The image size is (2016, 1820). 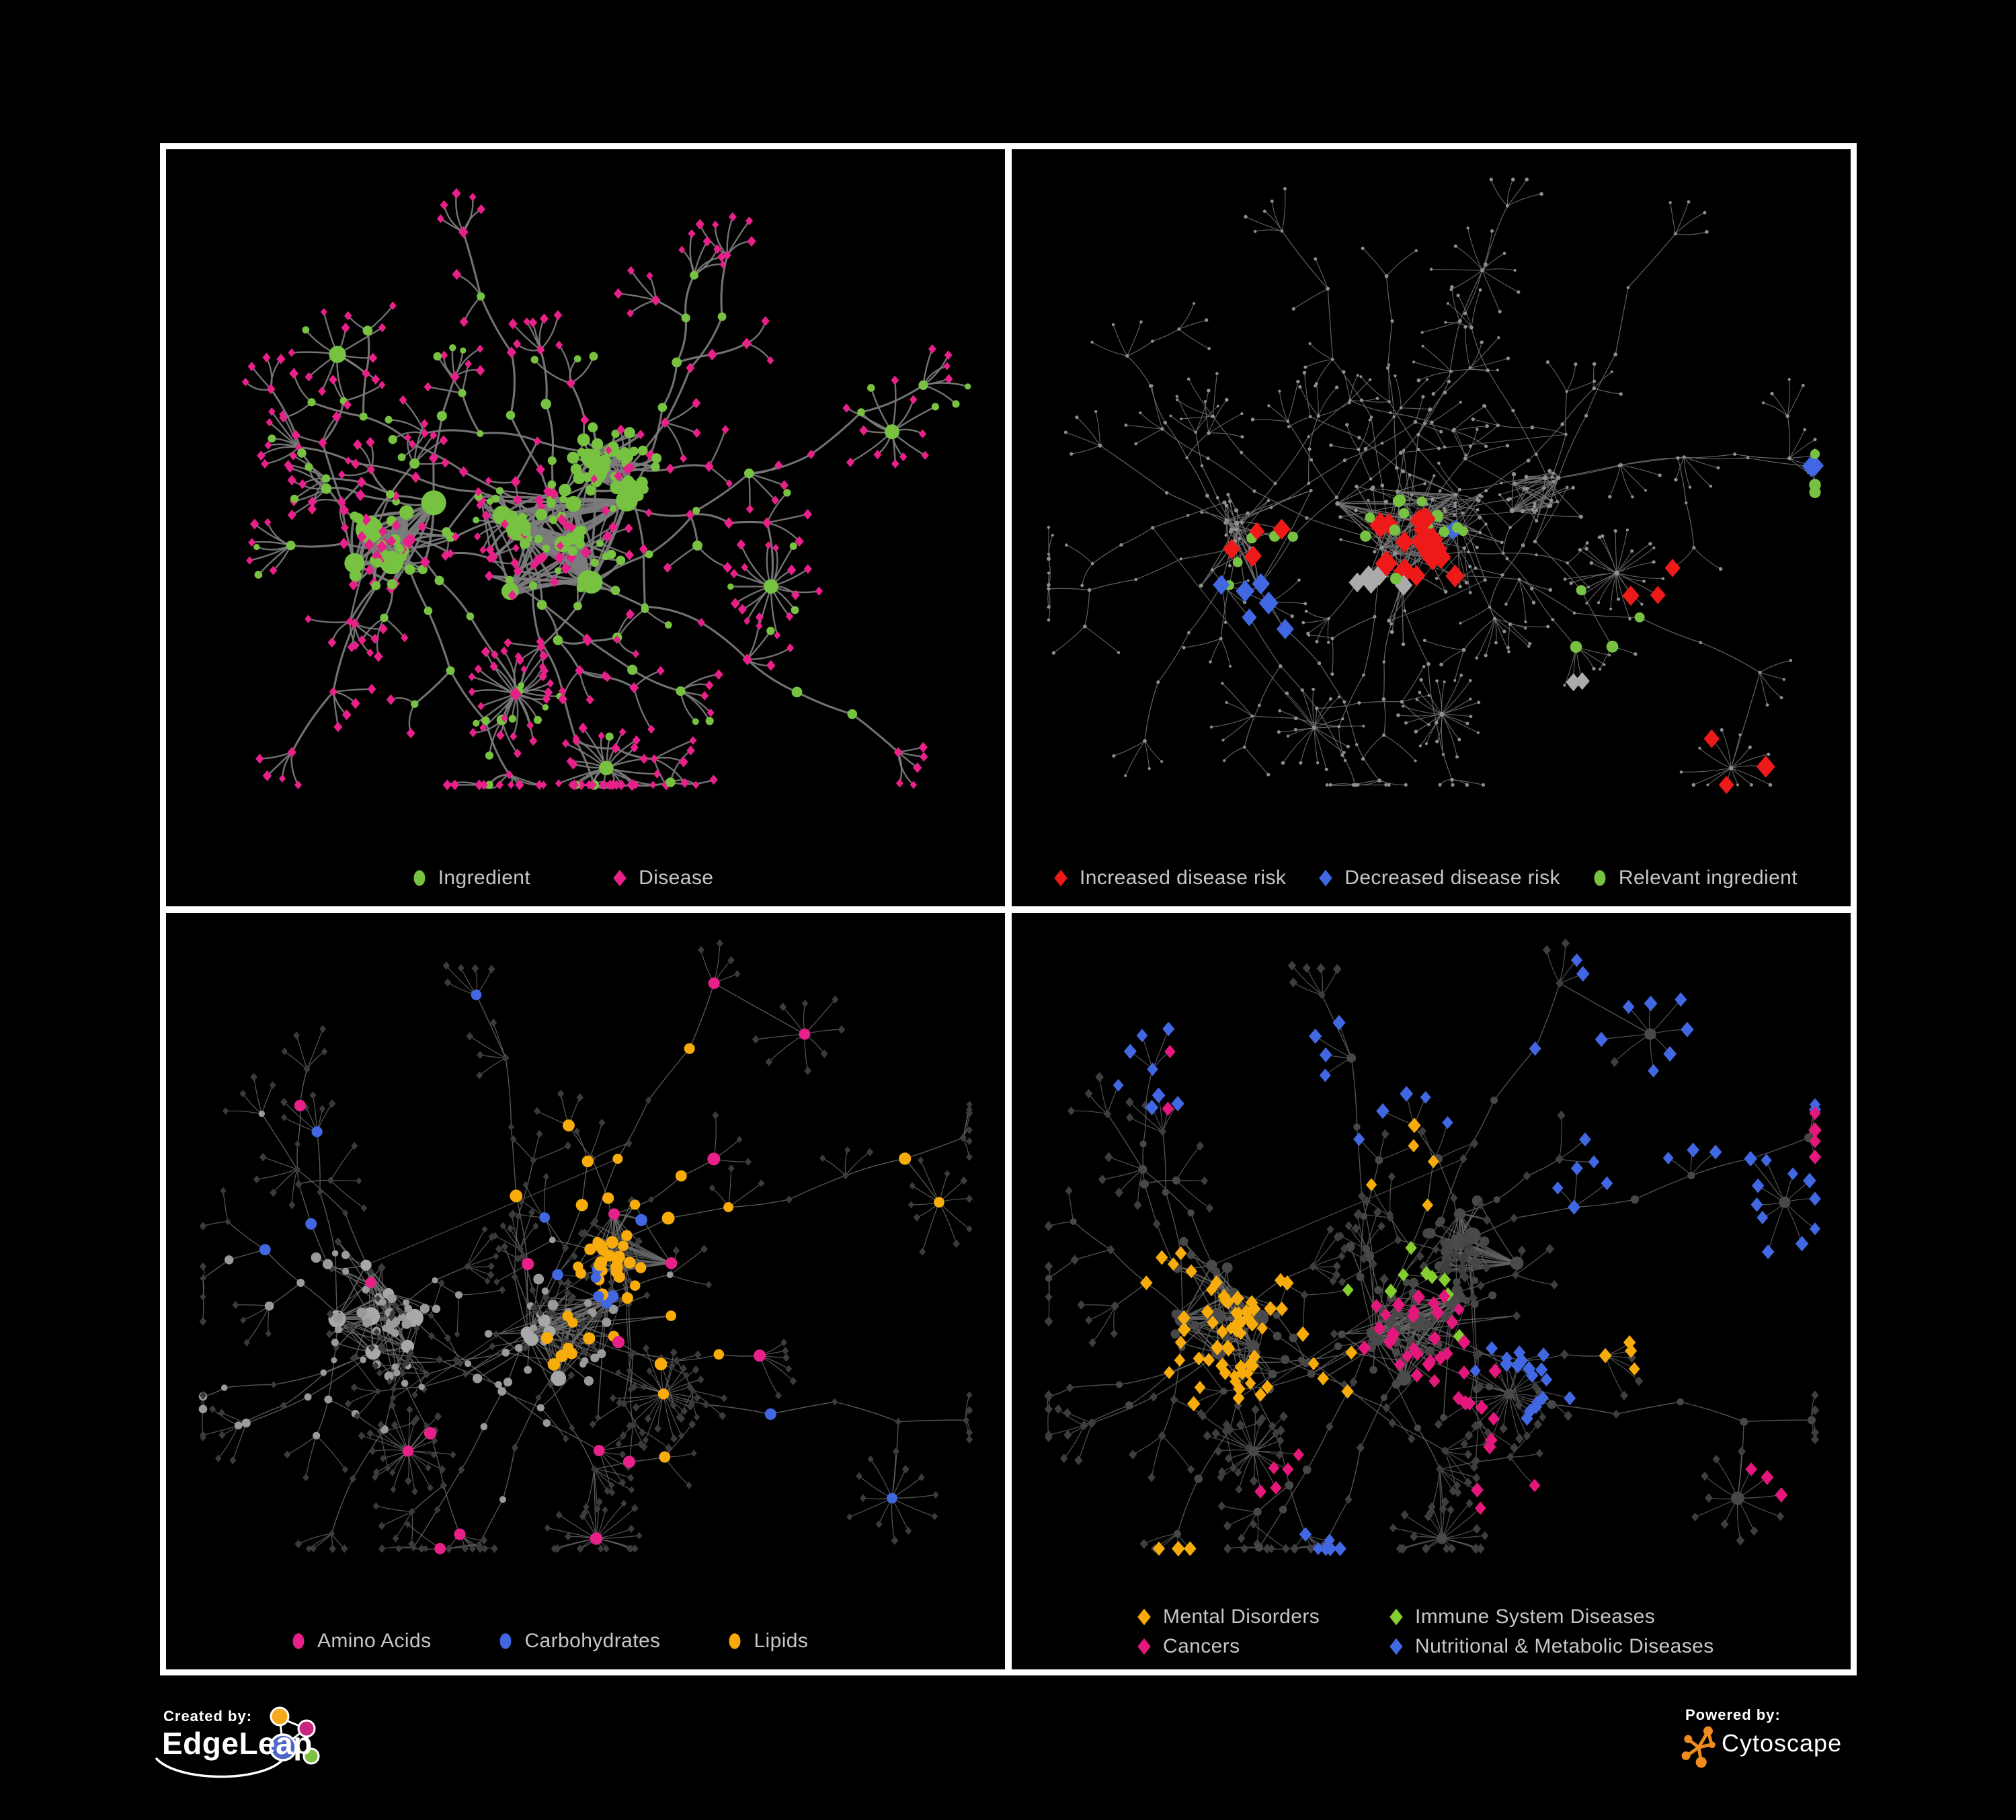 I want to click on legend-label: Relevant ingredient, so click(x=1708, y=877).